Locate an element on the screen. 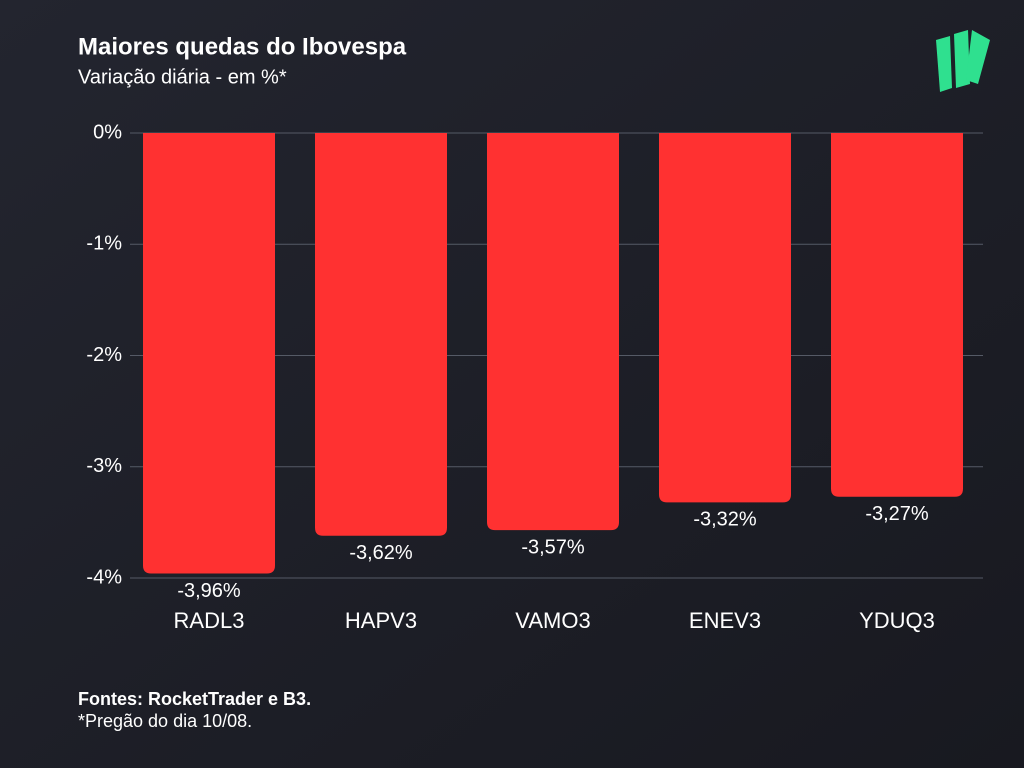 The height and width of the screenshot is (768, 1024). value-label: -3,62% is located at coordinates (381, 553).